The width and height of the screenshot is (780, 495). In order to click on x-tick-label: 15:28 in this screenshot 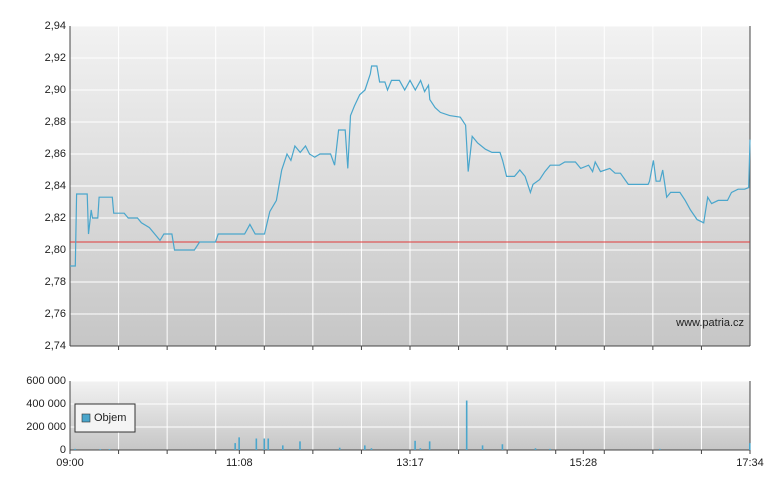, I will do `click(584, 463)`.